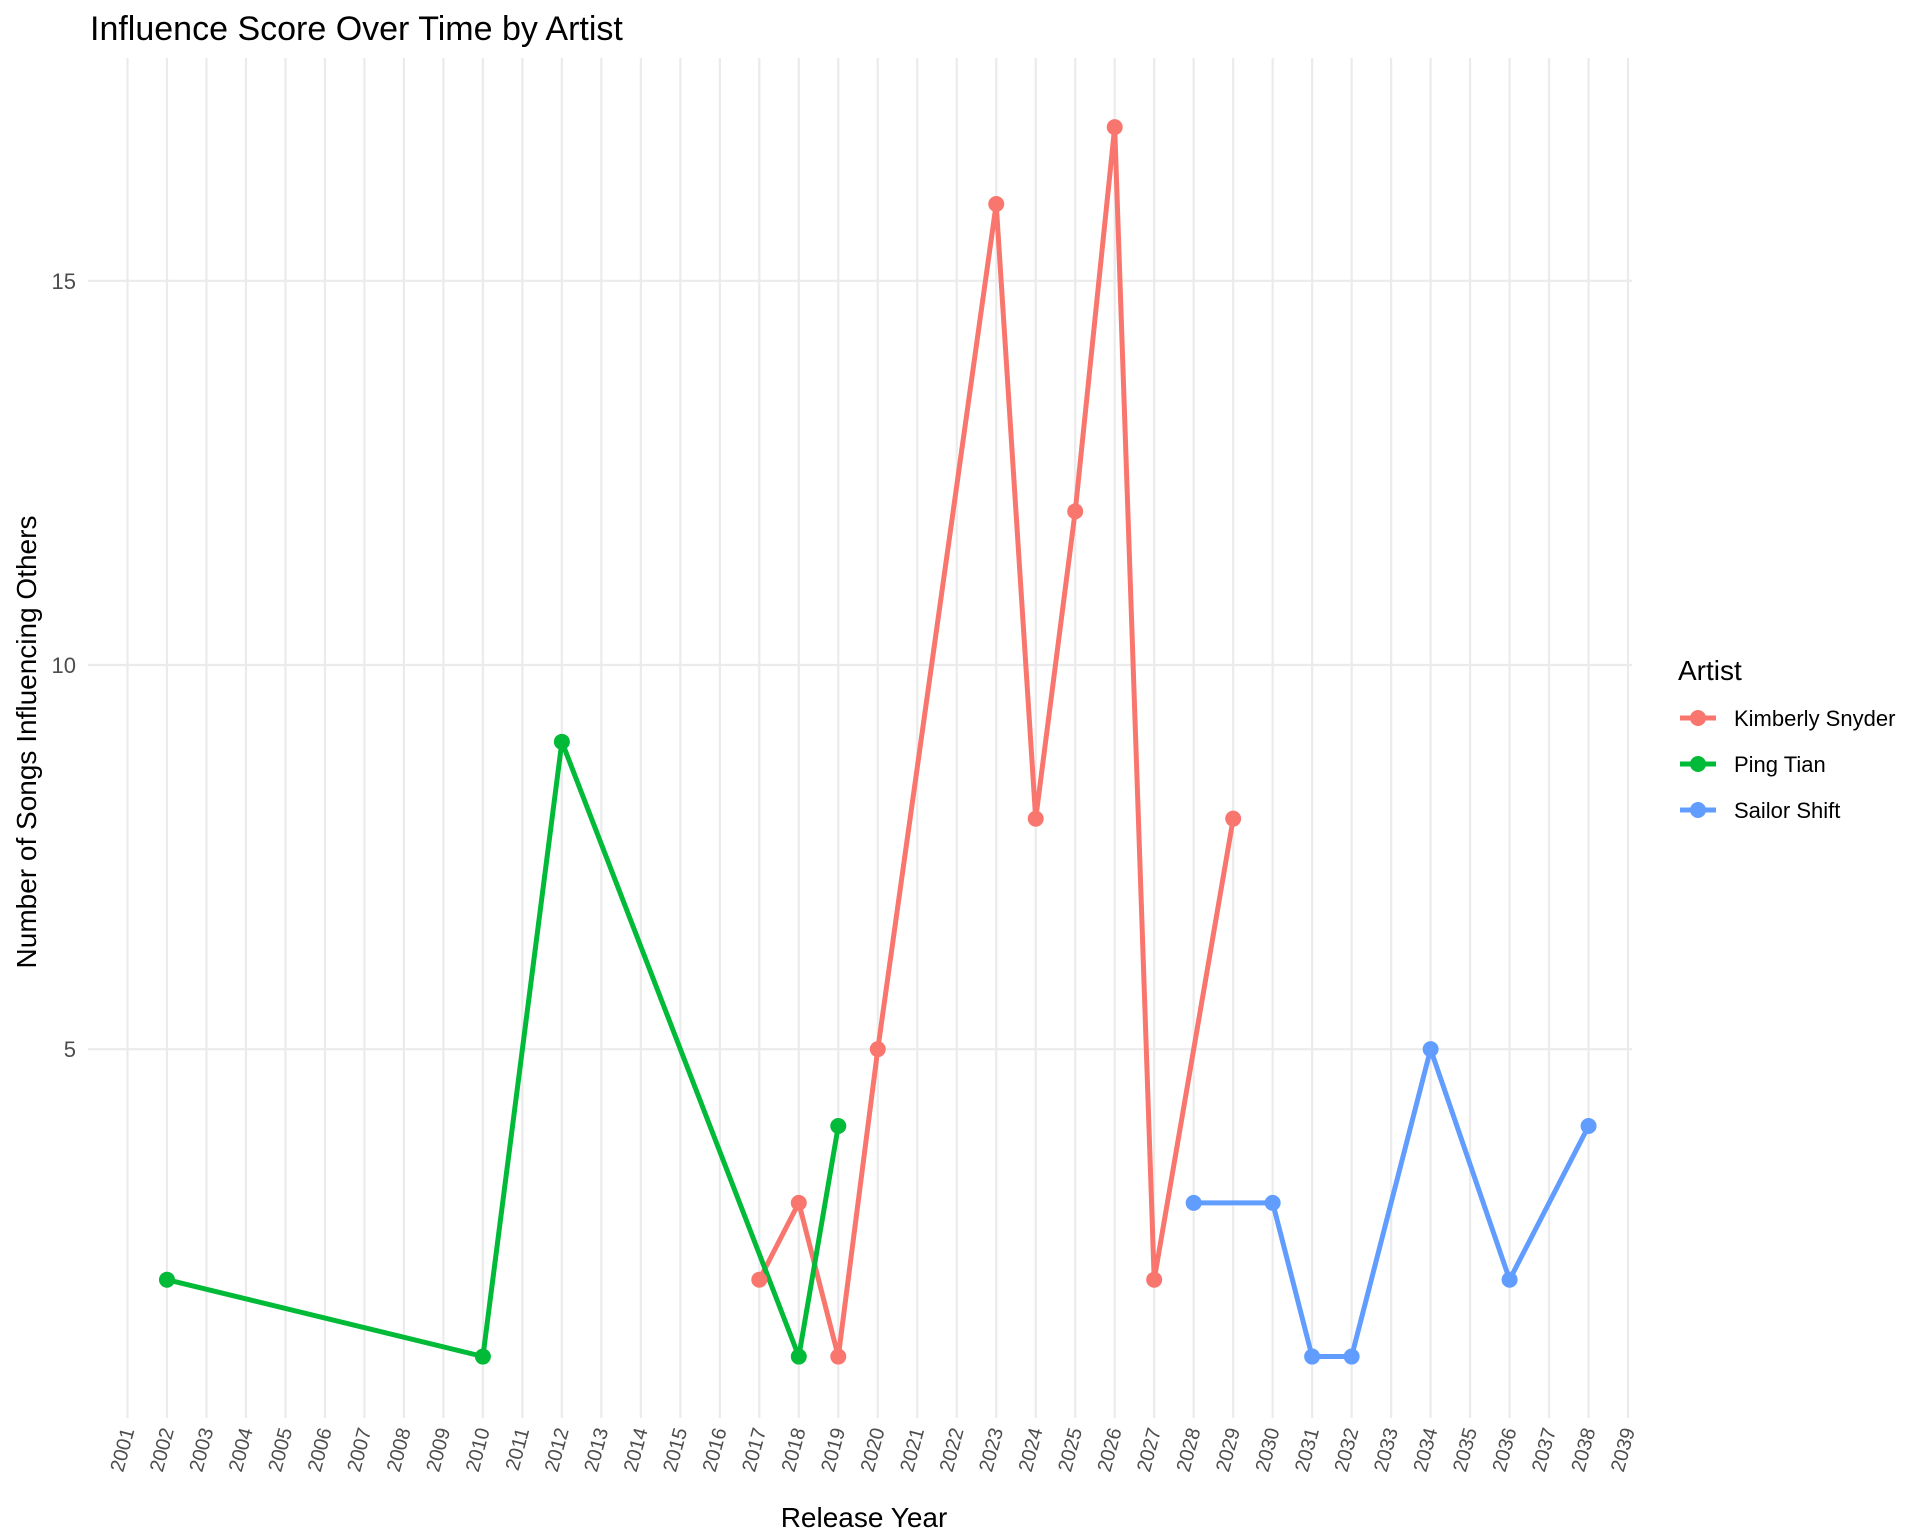 This screenshot has width=1920, height=1536. Describe the element at coordinates (26, 742) in the screenshot. I see `y-axis-title: Number of Songs Influencing Others` at that location.